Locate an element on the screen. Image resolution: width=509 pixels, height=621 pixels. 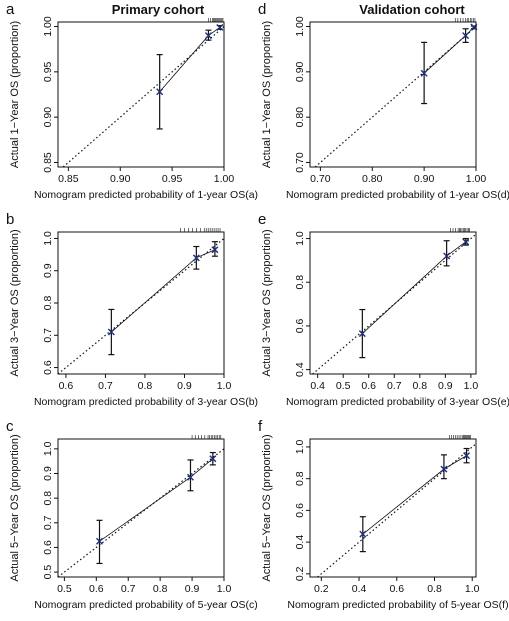
calibration-line-f is located at coordinates (414, 495).